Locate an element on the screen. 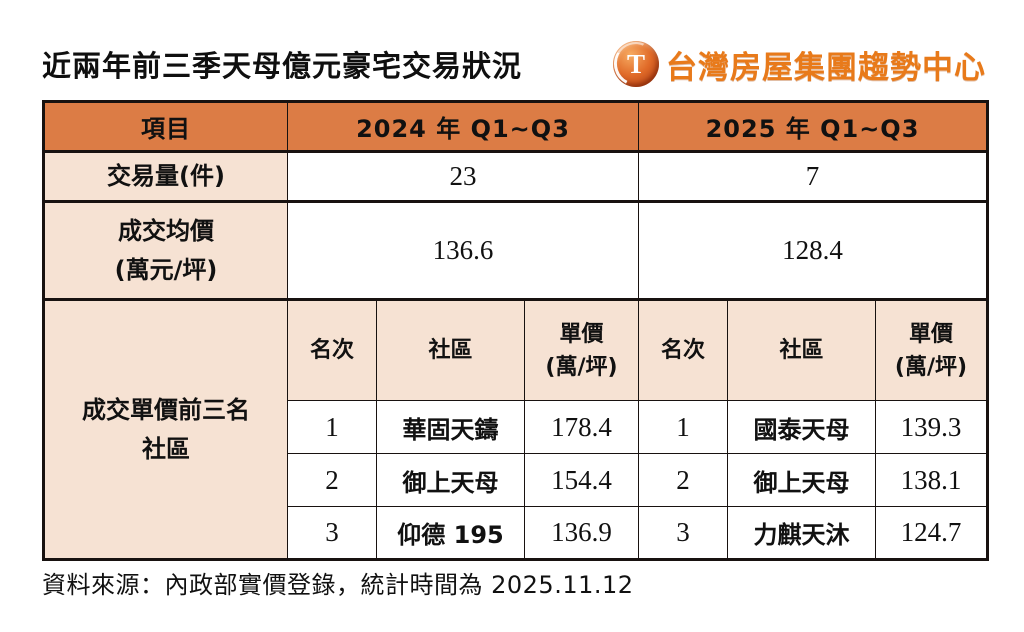 The image size is (1024, 632). rank1-2024: 1 is located at coordinates (332, 427).